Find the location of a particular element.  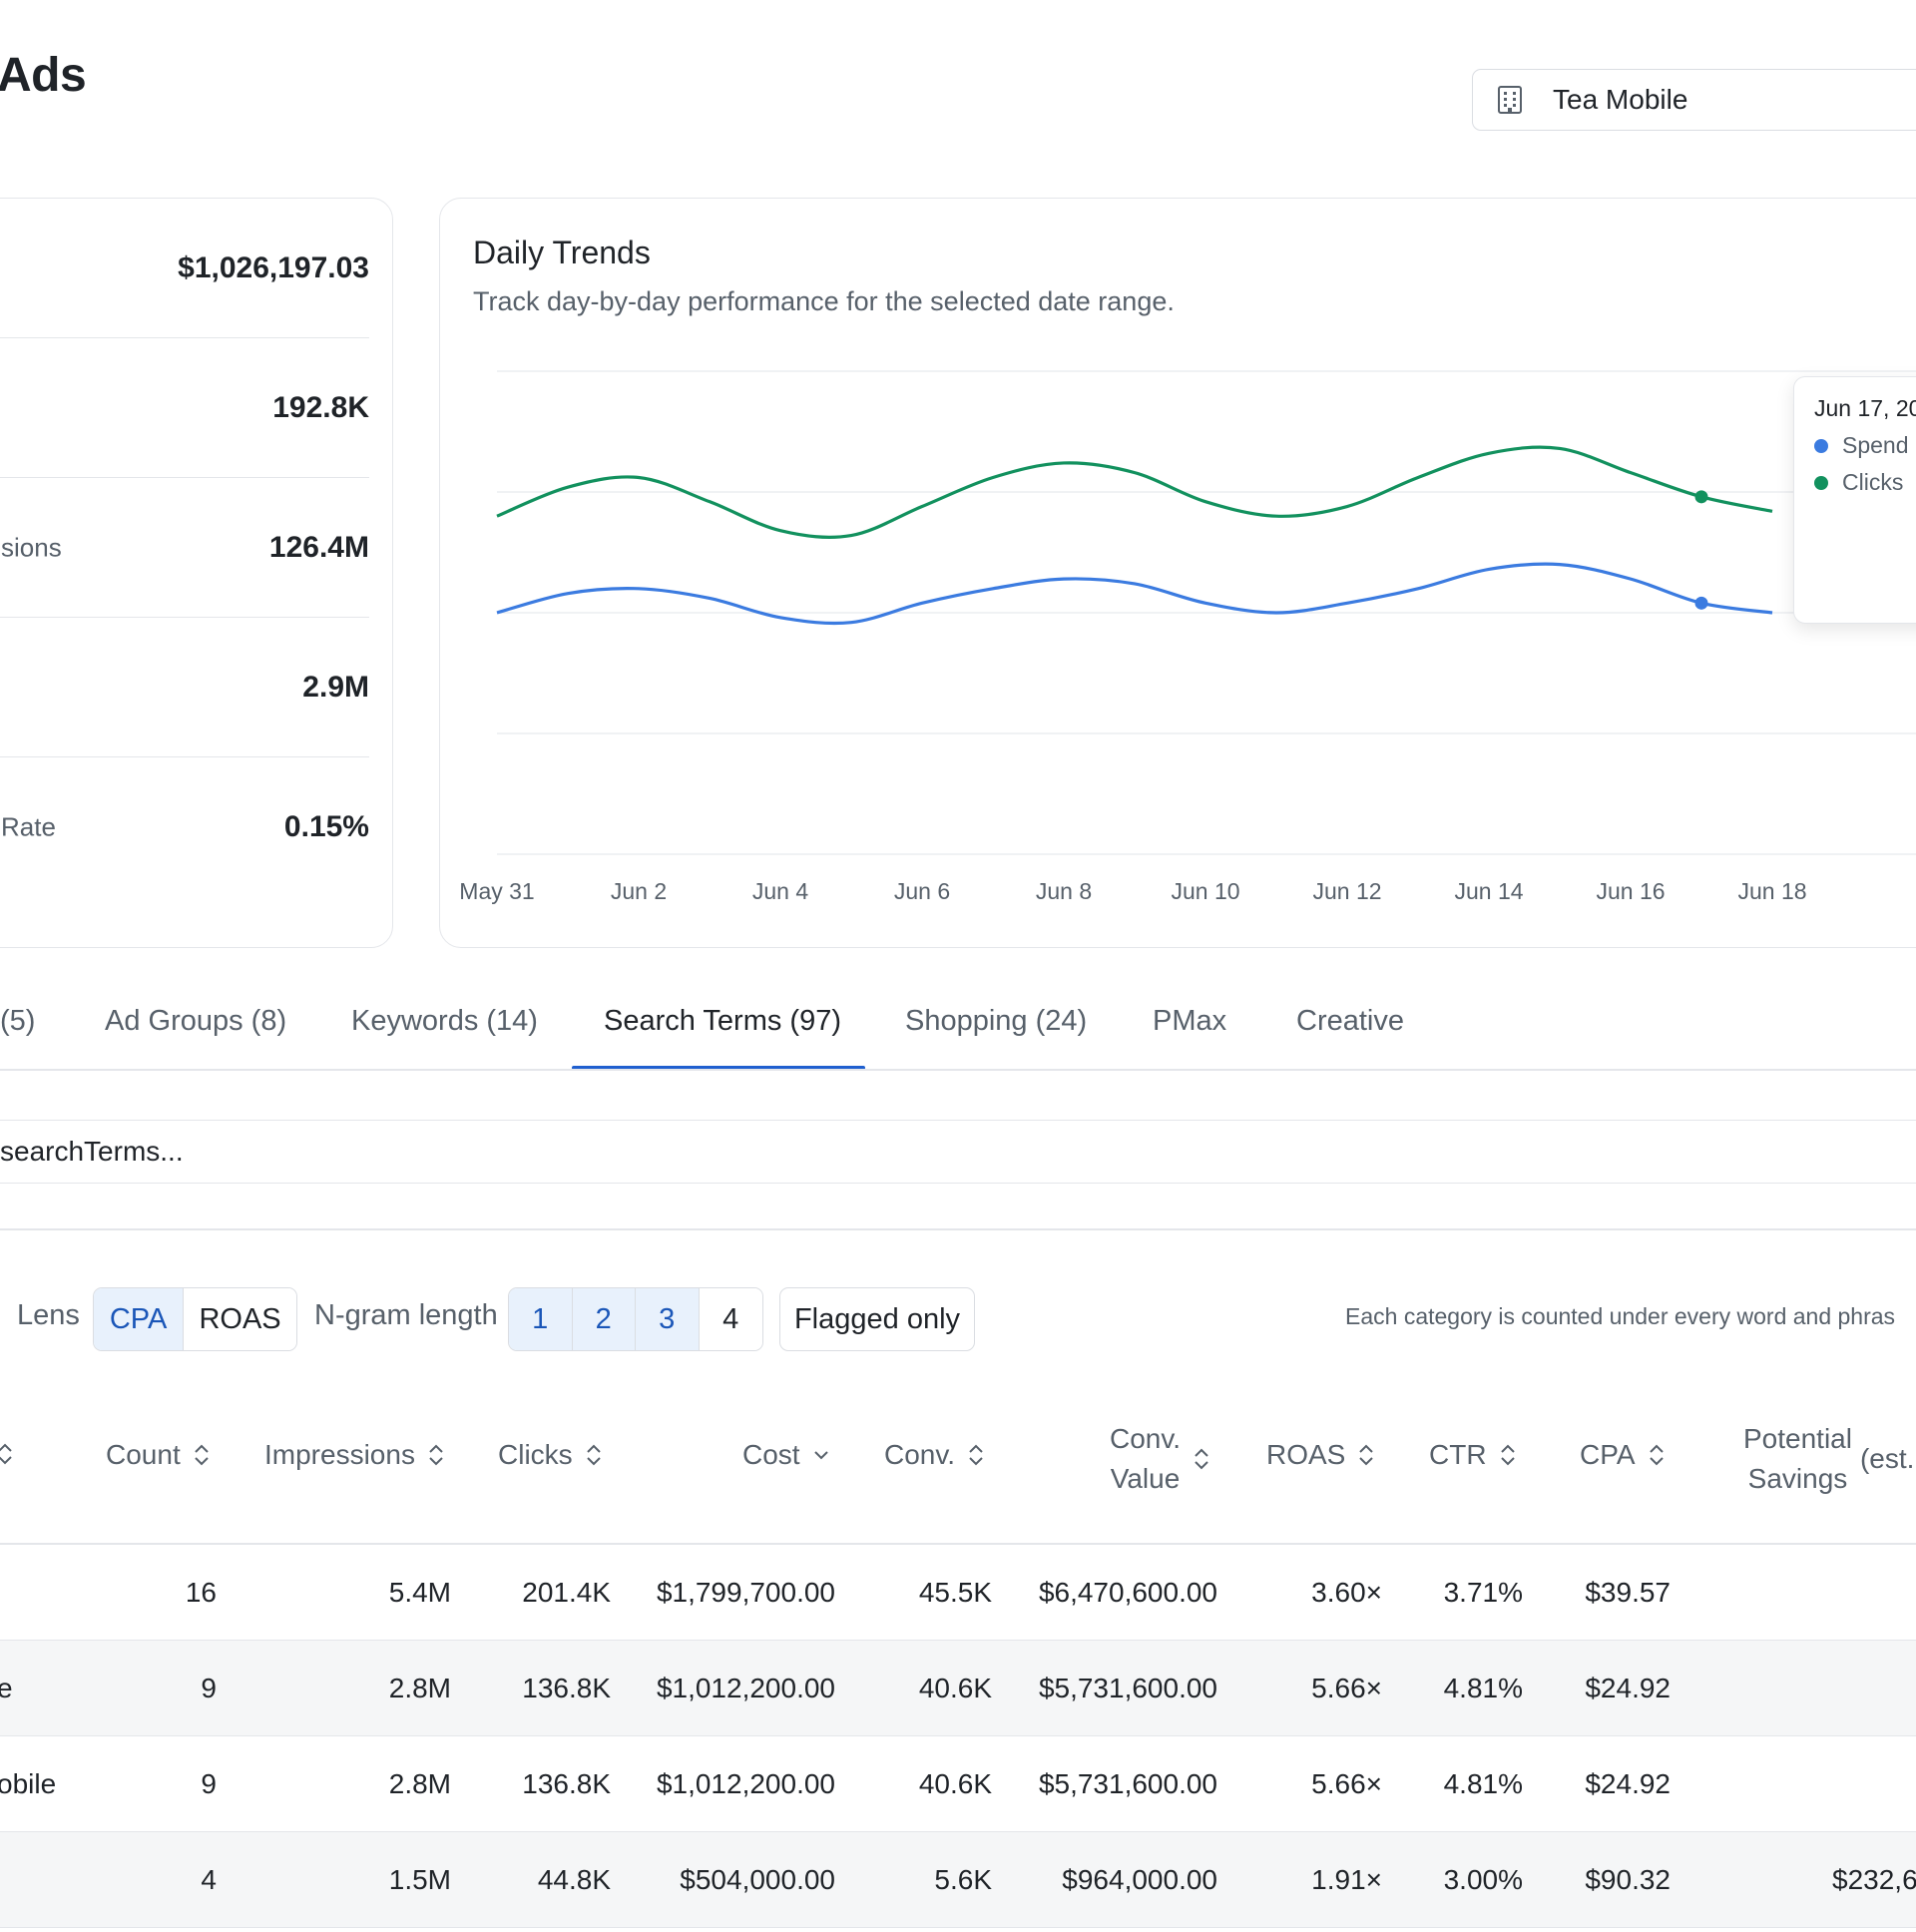

column-header-conv: Conv. is located at coordinates (935, 1455).